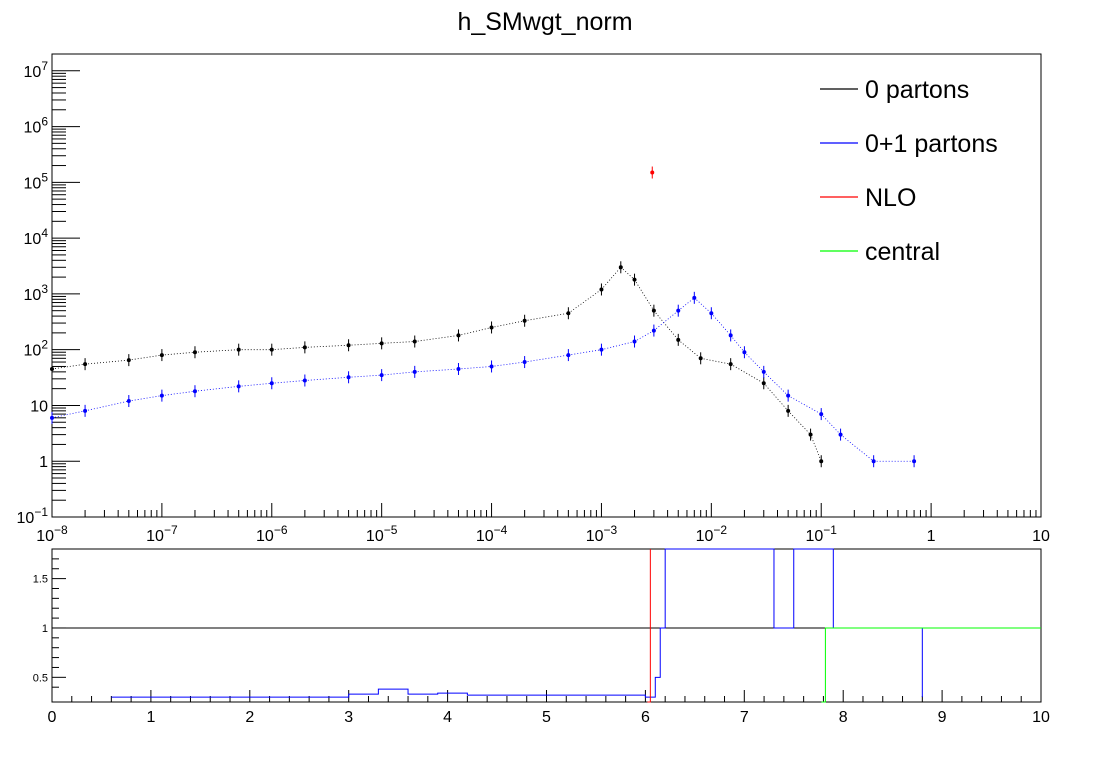 The image size is (1096, 772). Describe the element at coordinates (890, 198) in the screenshot. I see `legend-label: NLO` at that location.